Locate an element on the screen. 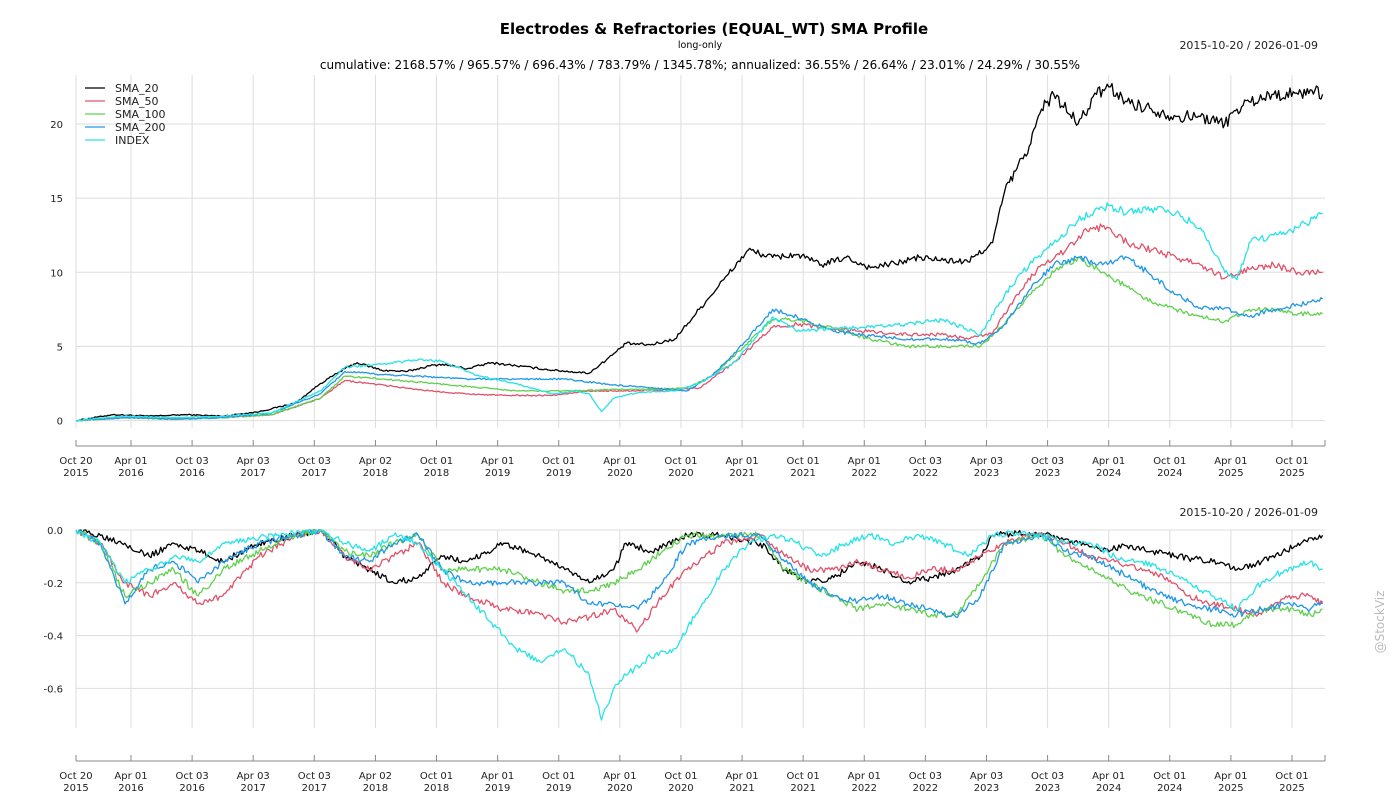 Image resolution: width=1400 pixels, height=800 pixels. y-tick-label: -0.6 is located at coordinates (53, 689).